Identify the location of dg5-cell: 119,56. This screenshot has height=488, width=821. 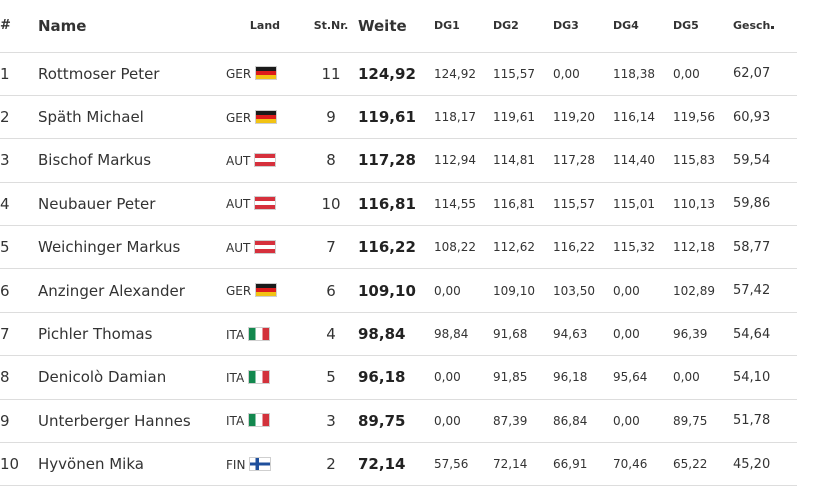
(694, 117).